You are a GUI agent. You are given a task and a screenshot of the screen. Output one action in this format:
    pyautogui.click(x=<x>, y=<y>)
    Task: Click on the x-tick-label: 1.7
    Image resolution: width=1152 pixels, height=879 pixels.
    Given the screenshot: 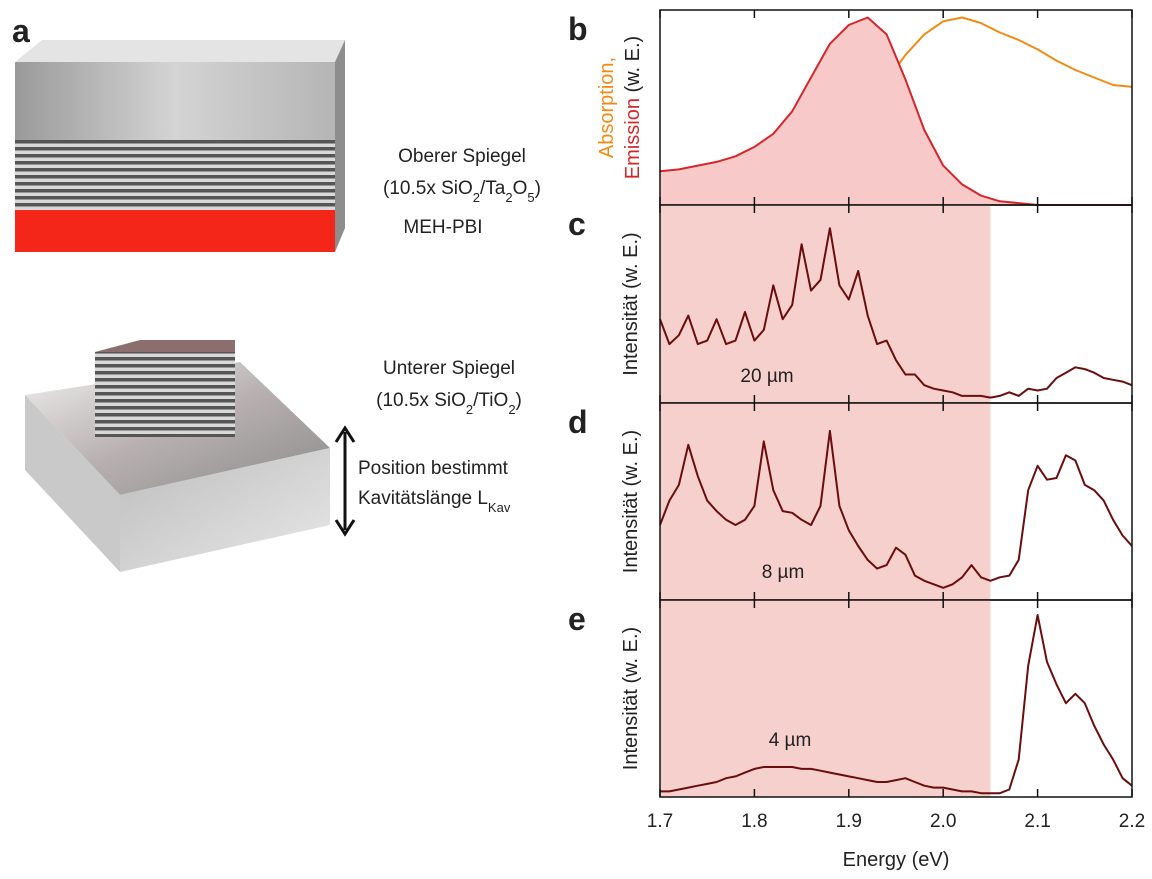 What is the action you would take?
    pyautogui.click(x=660, y=821)
    